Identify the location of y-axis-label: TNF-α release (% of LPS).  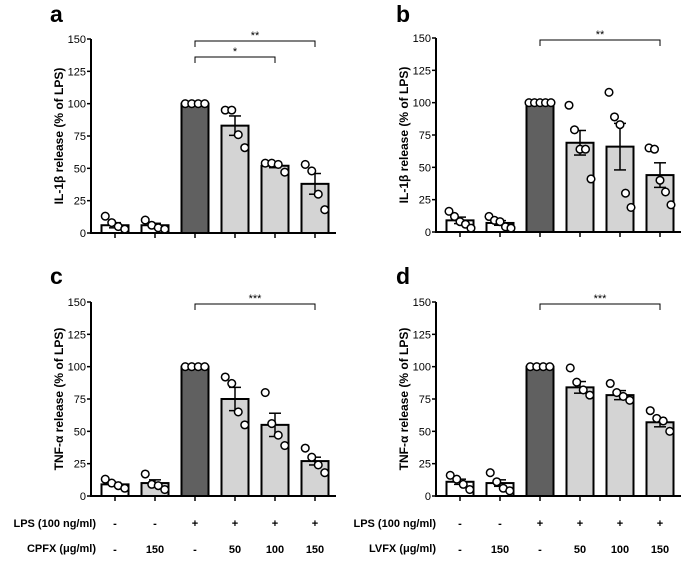
(59, 399).